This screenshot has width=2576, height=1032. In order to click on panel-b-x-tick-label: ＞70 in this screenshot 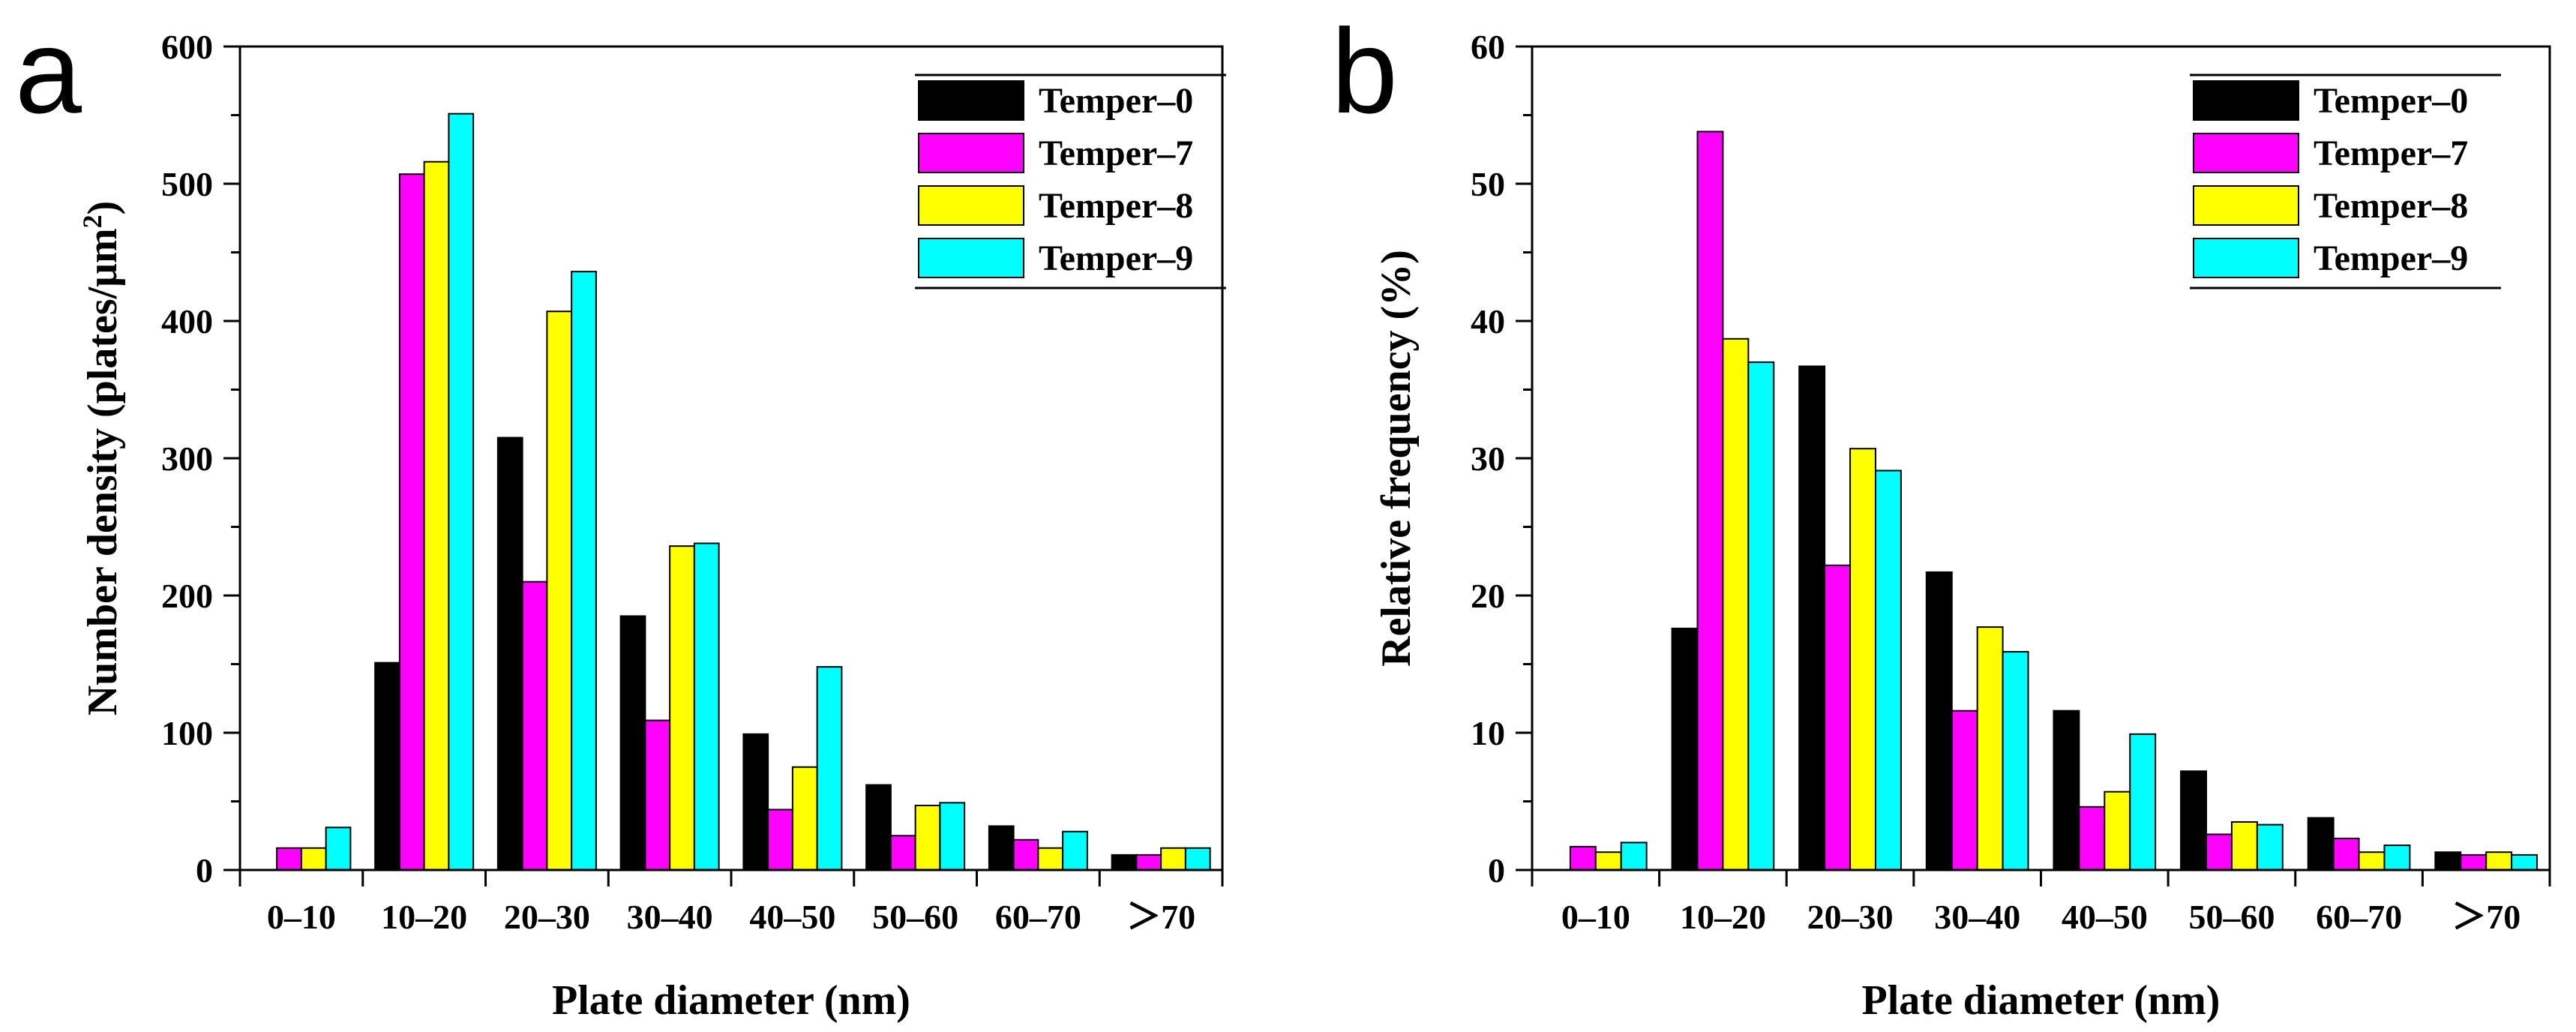, I will do `click(2486, 917)`.